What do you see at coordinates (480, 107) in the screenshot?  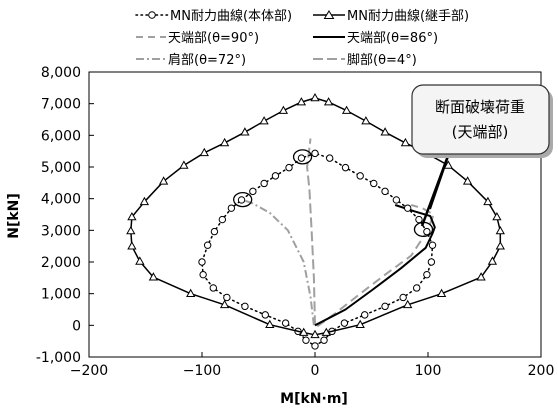 I see `callout-line-1: 断面破壊荷重` at bounding box center [480, 107].